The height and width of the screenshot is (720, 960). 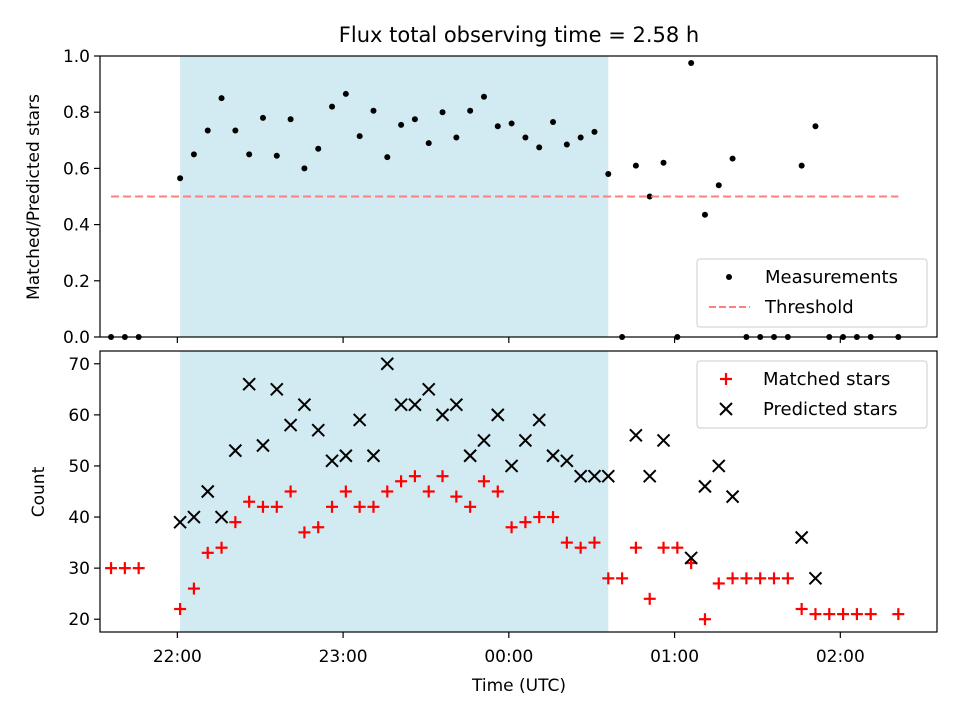 I want to click on ratio-legend: Measurements Threshold, so click(x=812, y=293).